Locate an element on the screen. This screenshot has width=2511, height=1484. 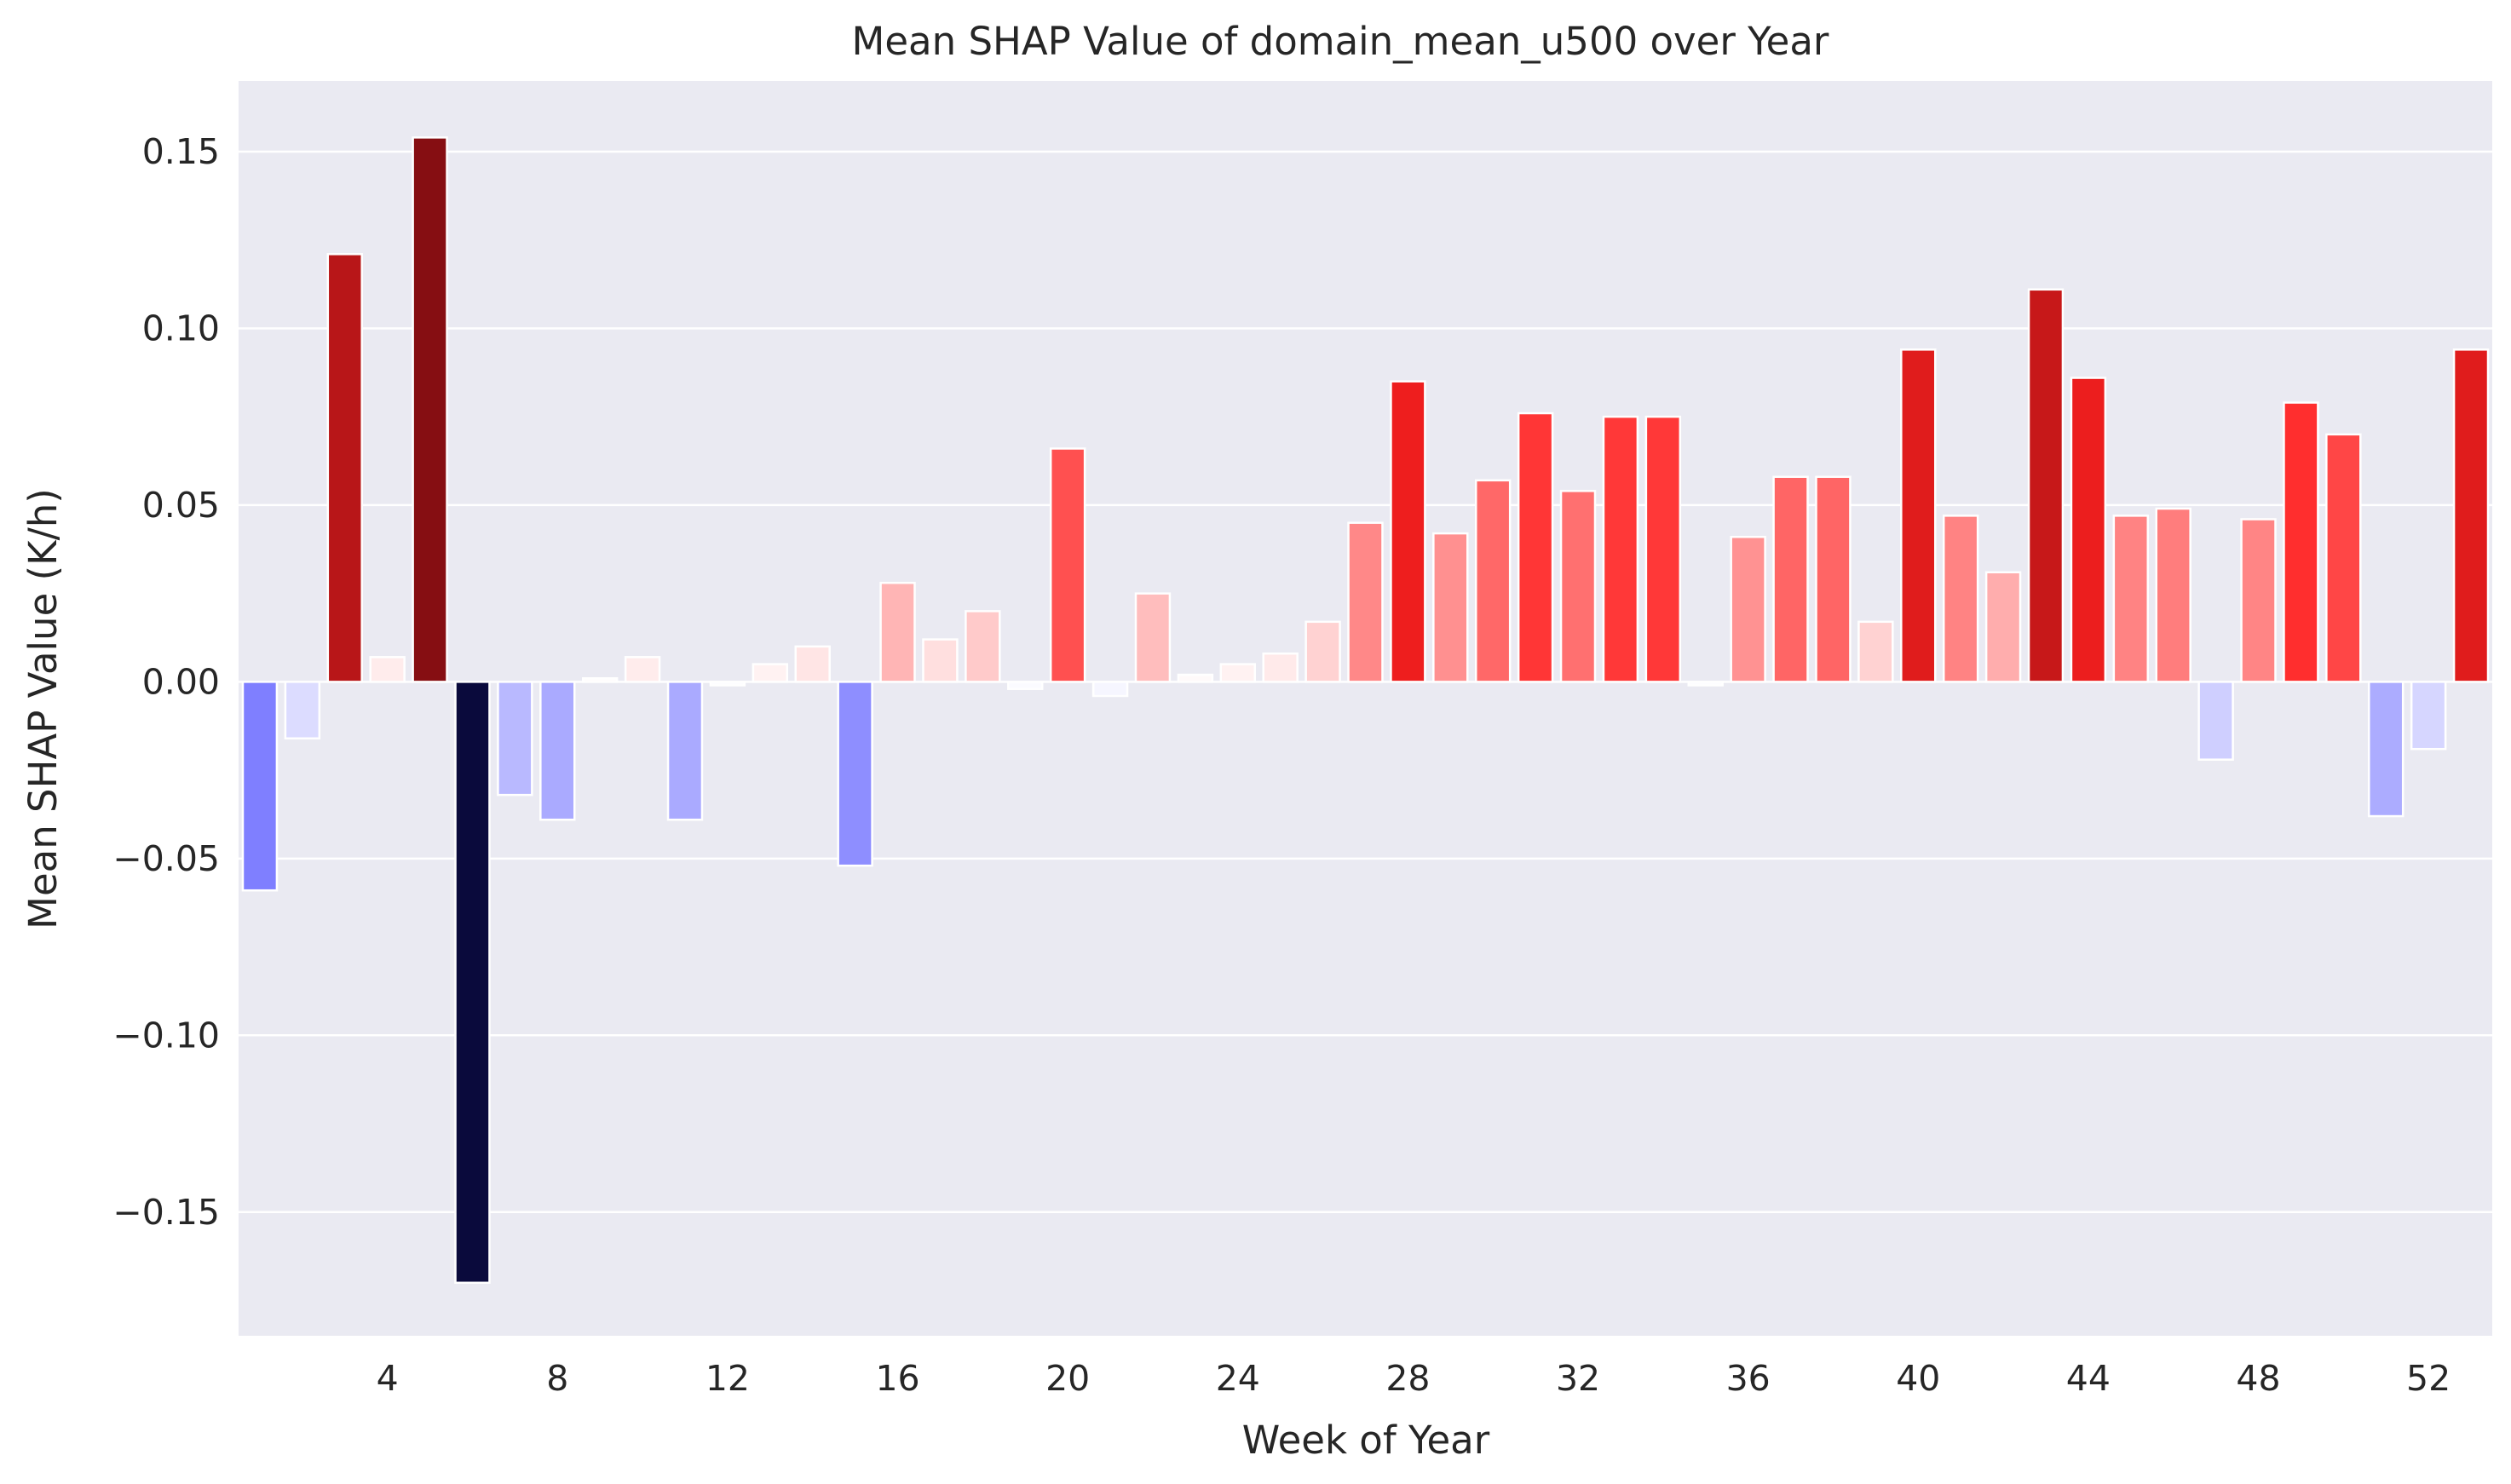
x-tick-label: 32 is located at coordinates (1578, 1378).